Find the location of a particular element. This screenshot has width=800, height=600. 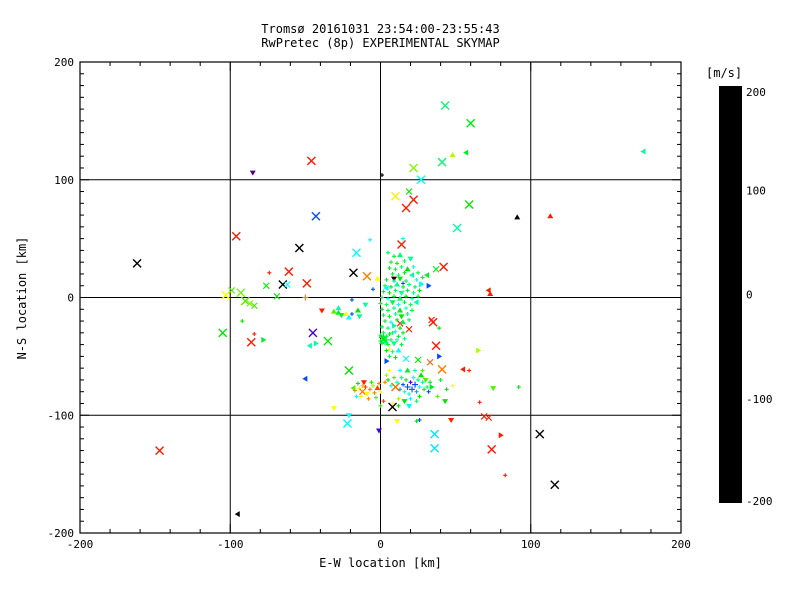

chart-subtitle: RwPretec (8p) EXPERIMENTAL SKYMAP is located at coordinates (380, 43).